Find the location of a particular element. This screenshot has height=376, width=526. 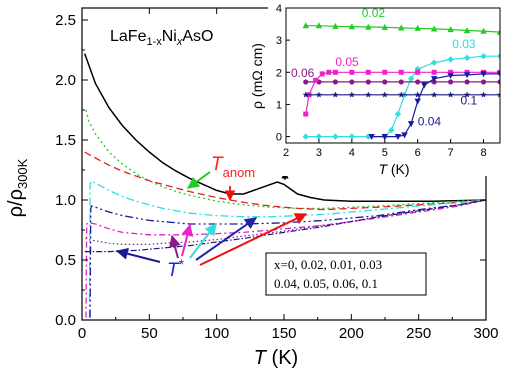

t-star-arrow-purple is located at coordinates (175, 246).